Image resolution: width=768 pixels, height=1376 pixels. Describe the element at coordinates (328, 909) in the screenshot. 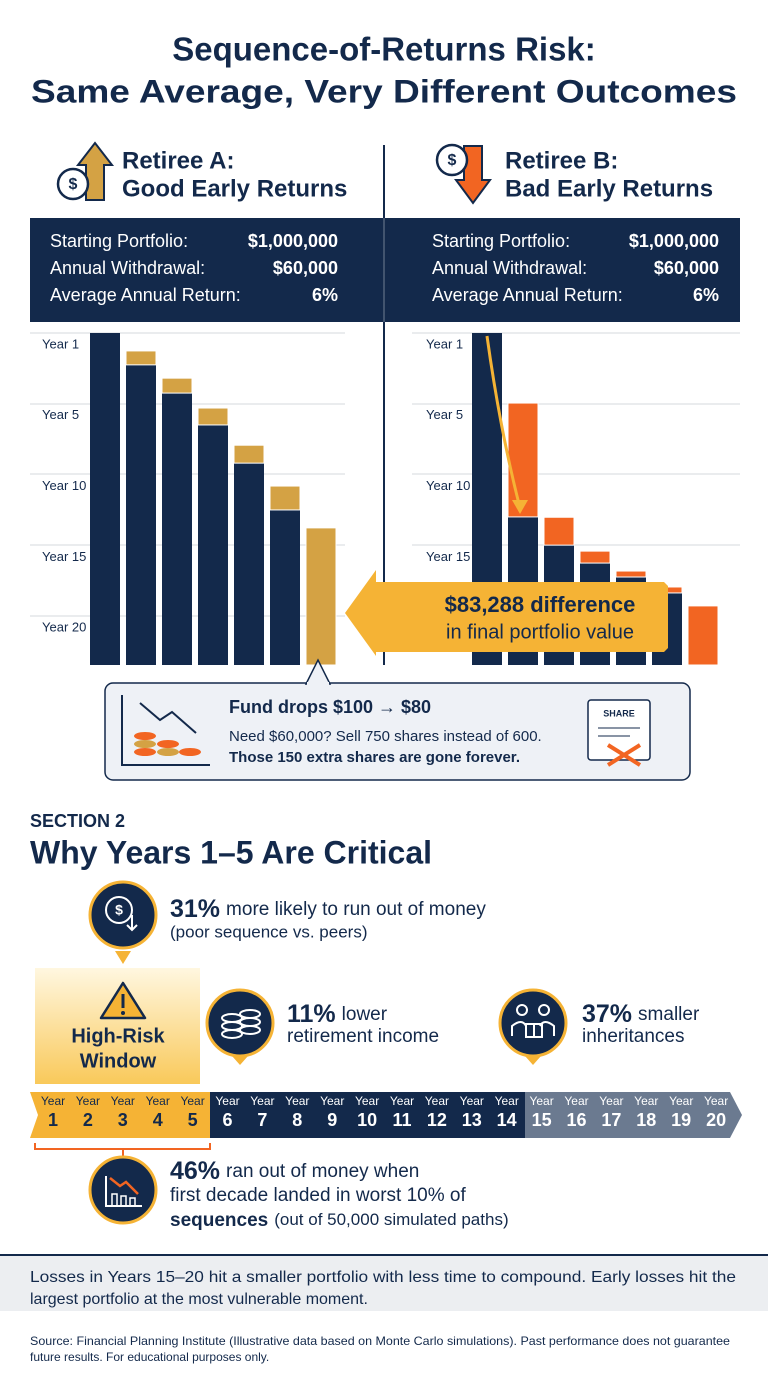

I see `stat-text: 31% more likely to run out of money` at that location.